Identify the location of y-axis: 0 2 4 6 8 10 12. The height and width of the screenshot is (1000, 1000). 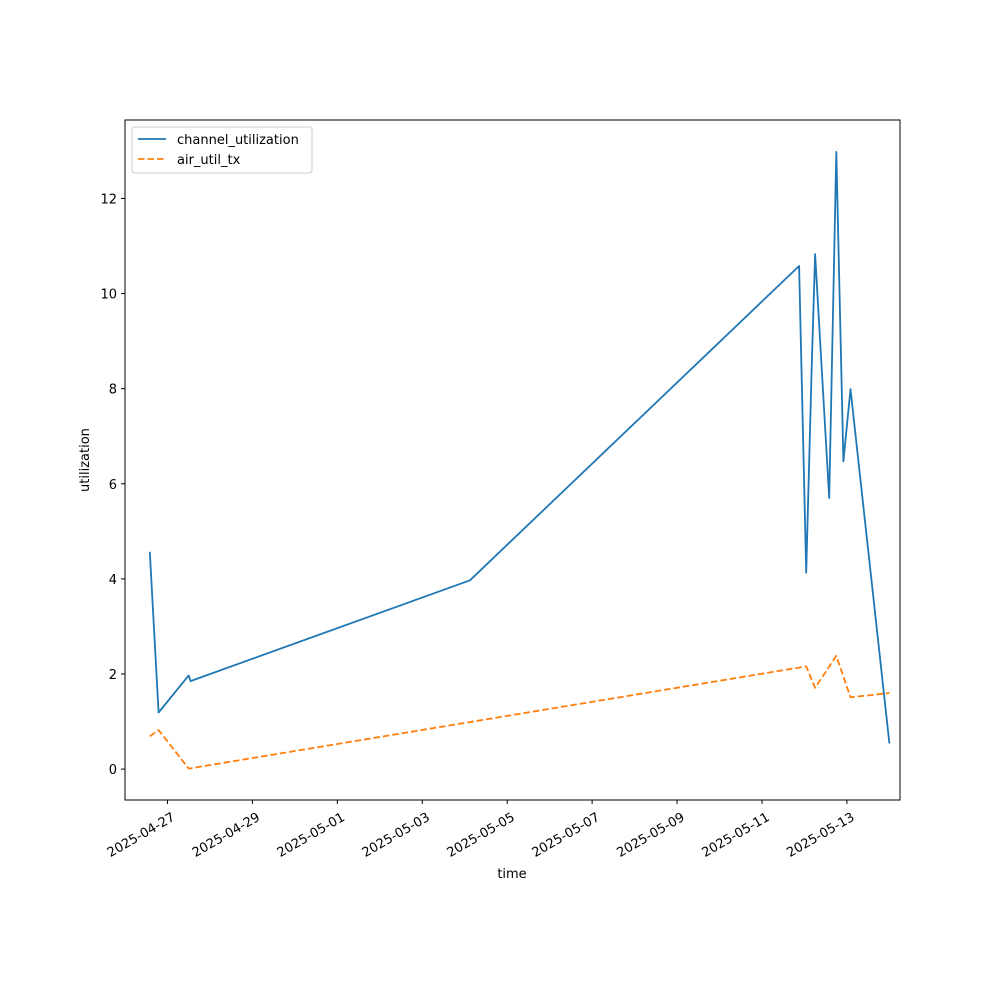
(112, 485).